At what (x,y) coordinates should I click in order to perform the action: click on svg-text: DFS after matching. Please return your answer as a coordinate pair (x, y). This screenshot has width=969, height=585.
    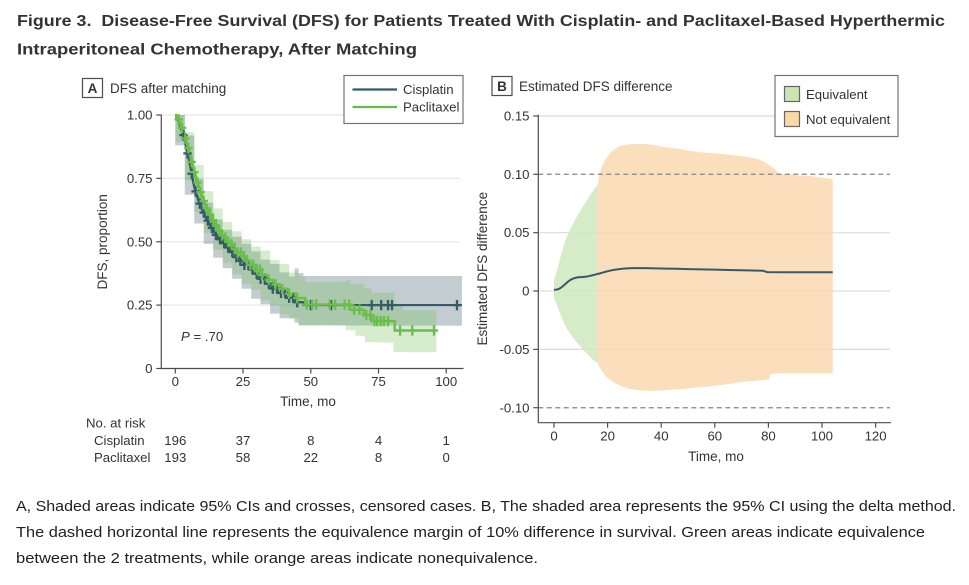
    Looking at the image, I should click on (168, 88).